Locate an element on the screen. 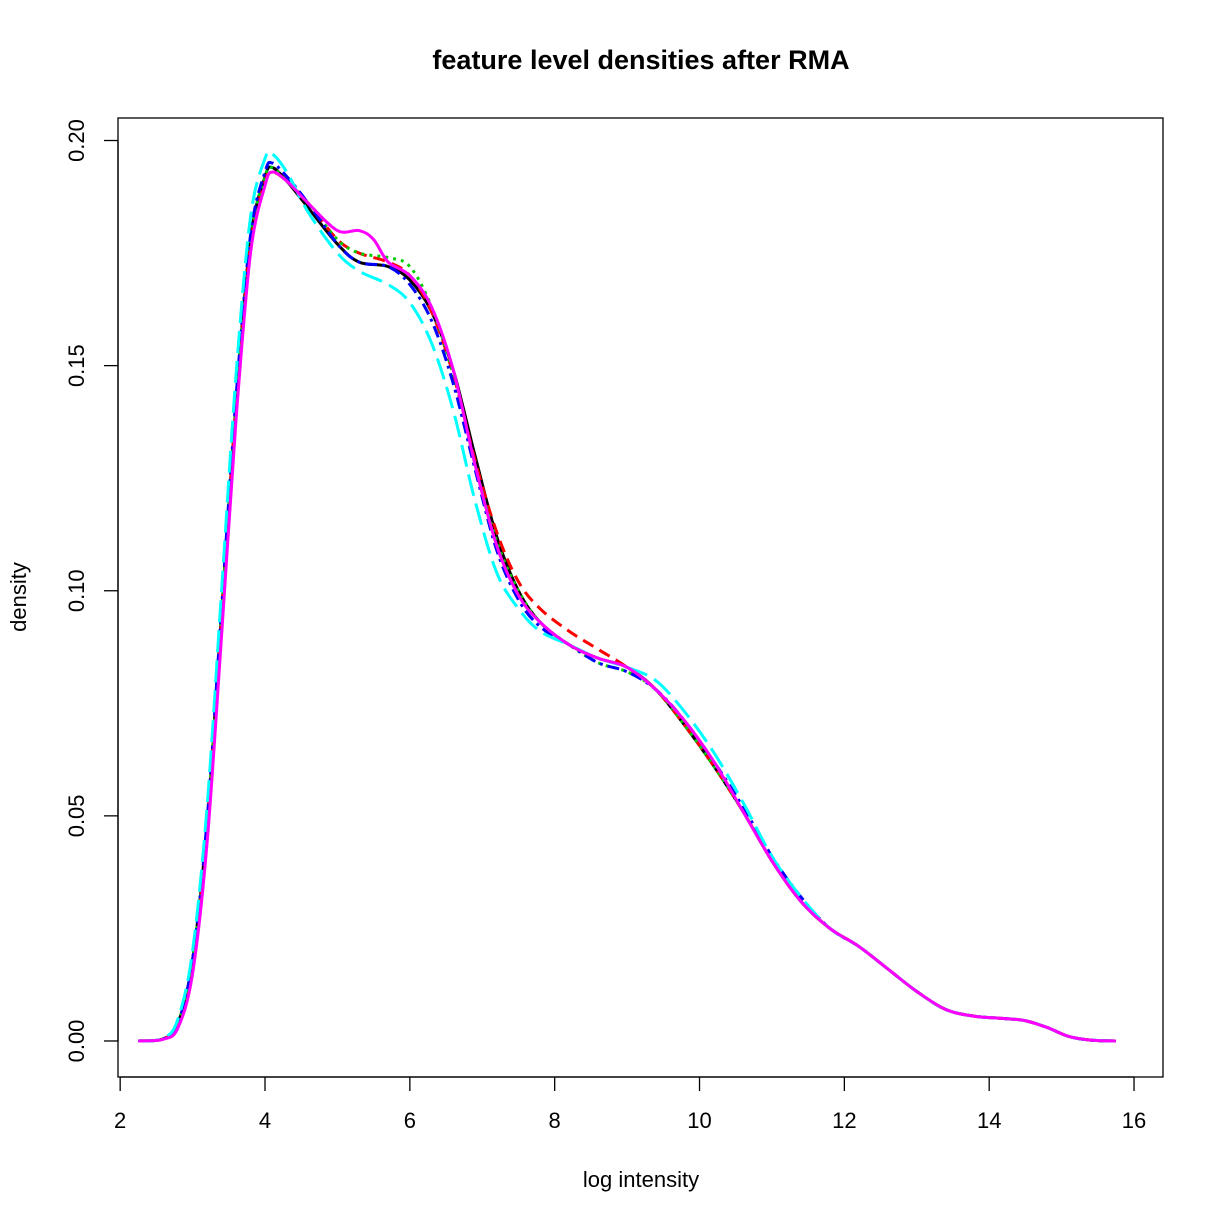 This screenshot has width=1224, height=1229. chart-title: feature level densities after RMA is located at coordinates (640, 60).